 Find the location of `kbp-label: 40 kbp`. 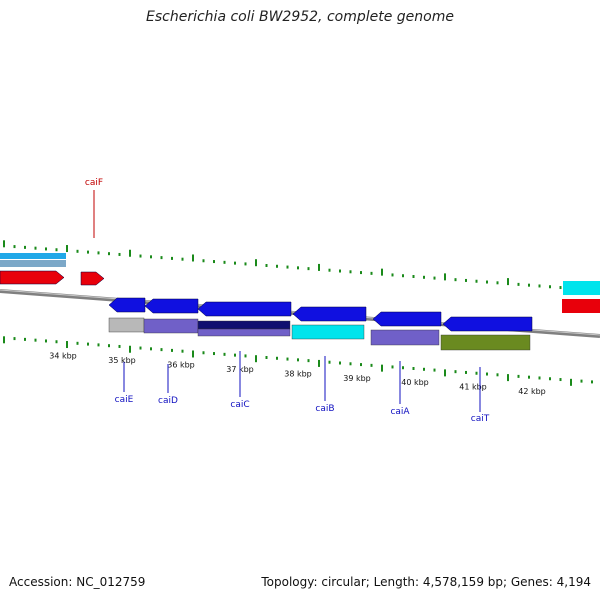

kbp-label: 40 kbp is located at coordinates (415, 382).